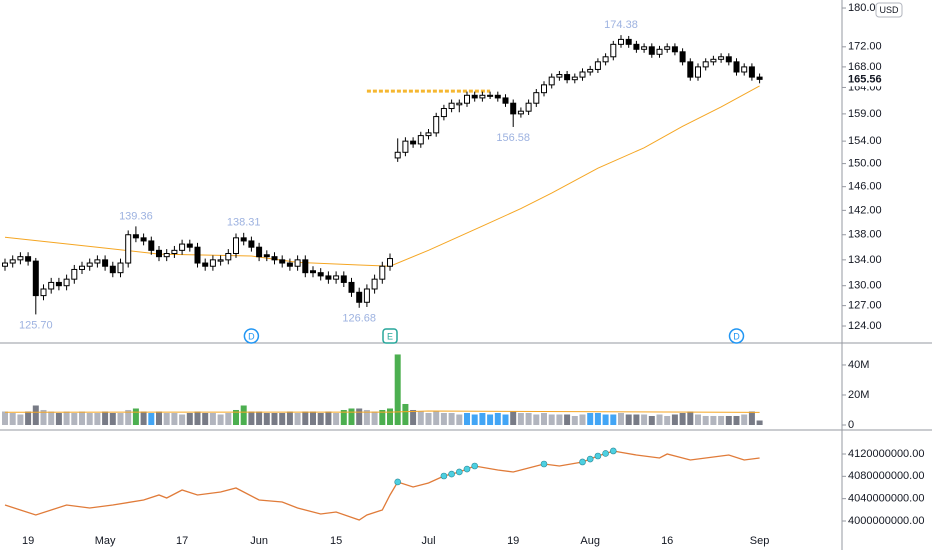 The width and height of the screenshot is (932, 550). I want to click on x-tick-label: Jul, so click(428, 541).